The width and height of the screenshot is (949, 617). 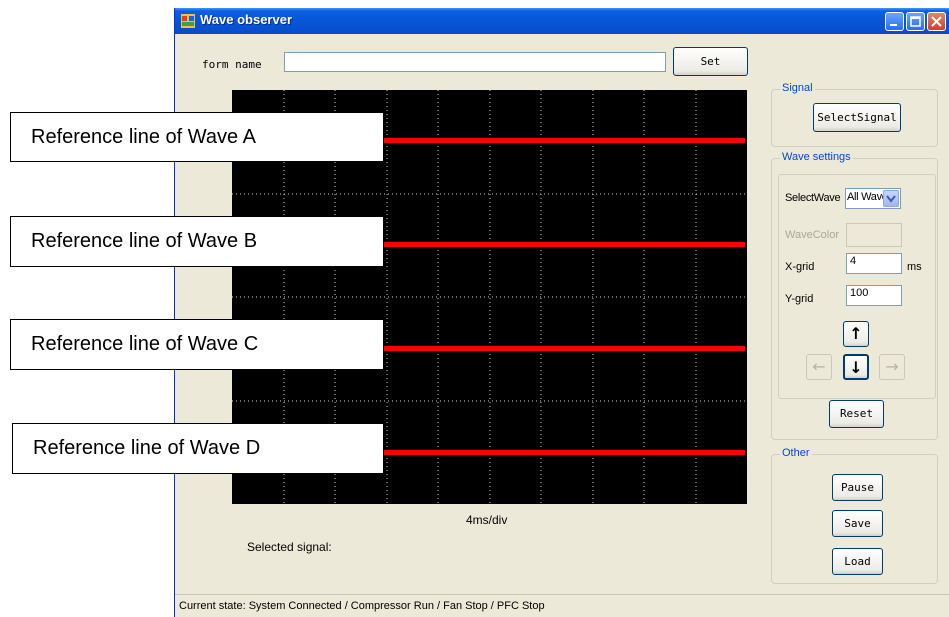 I want to click on xgrid-label: X-grid, so click(x=800, y=267).